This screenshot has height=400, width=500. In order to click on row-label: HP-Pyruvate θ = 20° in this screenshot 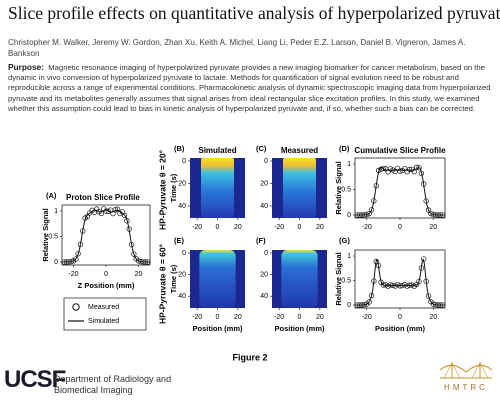, I will do `click(162, 189)`.